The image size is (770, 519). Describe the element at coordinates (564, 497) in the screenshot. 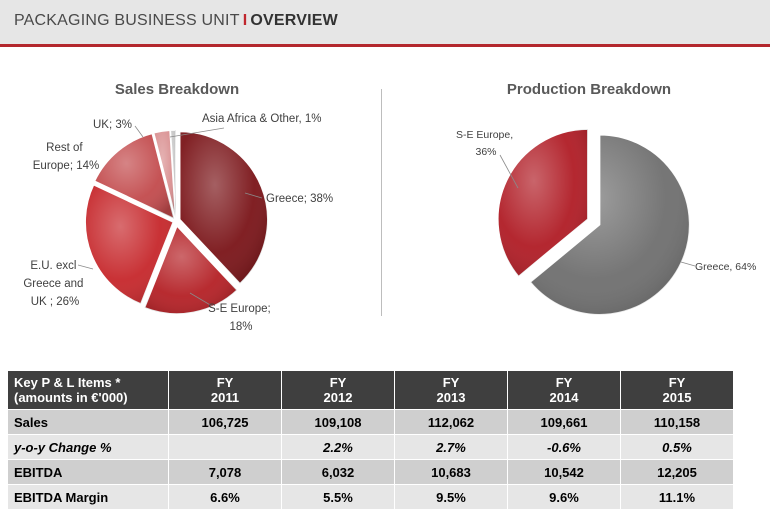

I see `table-cell: 9.6%` at that location.